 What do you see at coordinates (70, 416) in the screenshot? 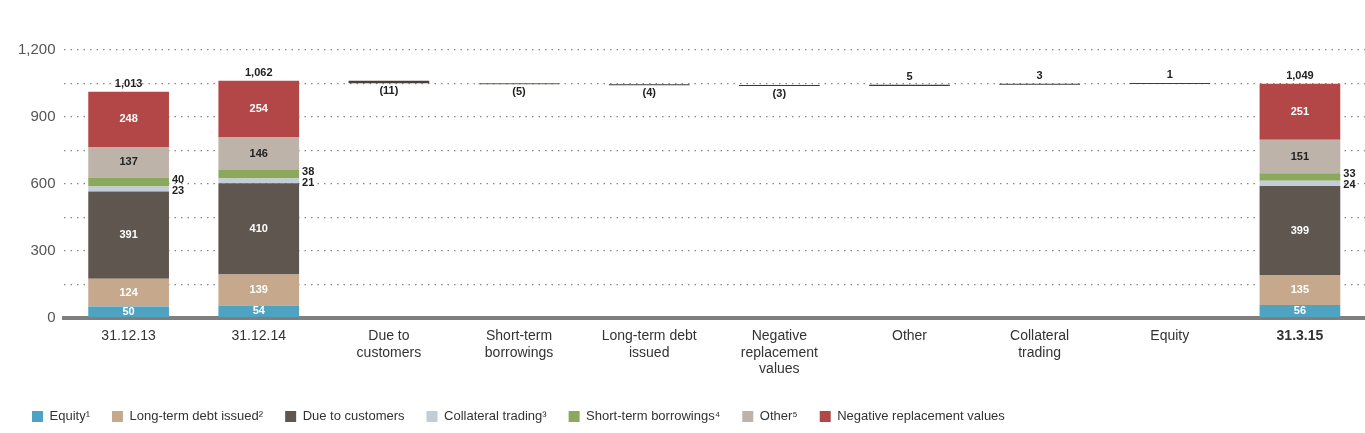
I see `legend-label: Equity¹` at bounding box center [70, 416].